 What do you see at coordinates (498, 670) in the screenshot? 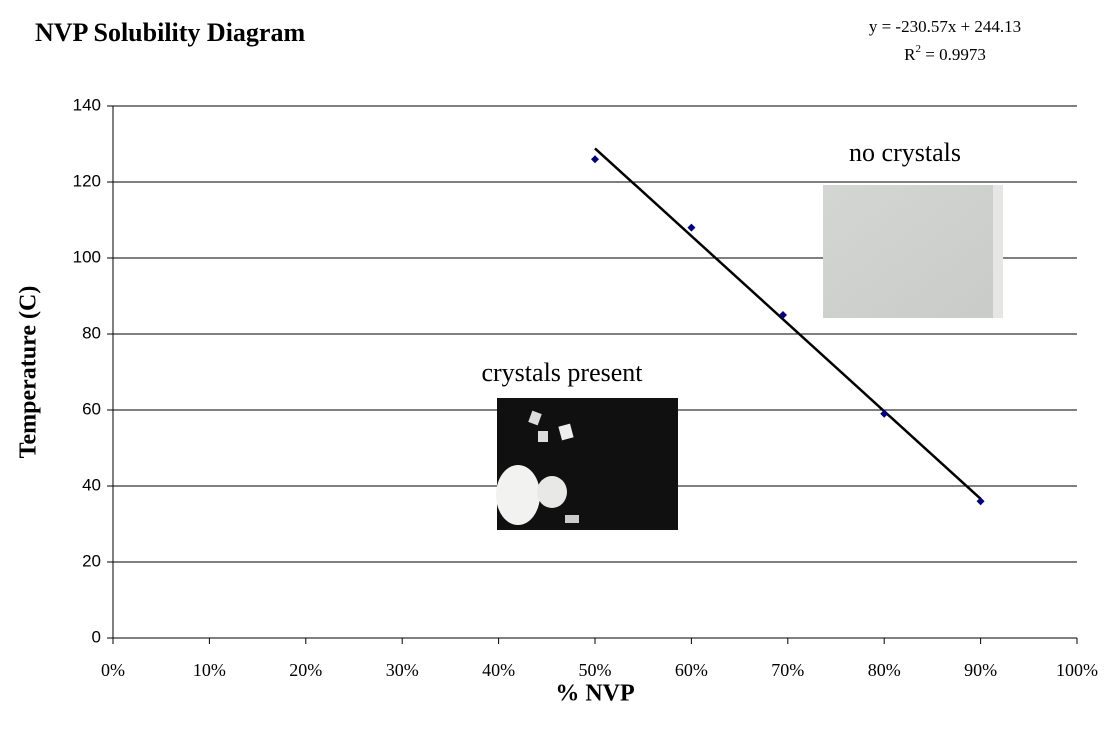
I see `x-tick-label: 40%` at bounding box center [498, 670].